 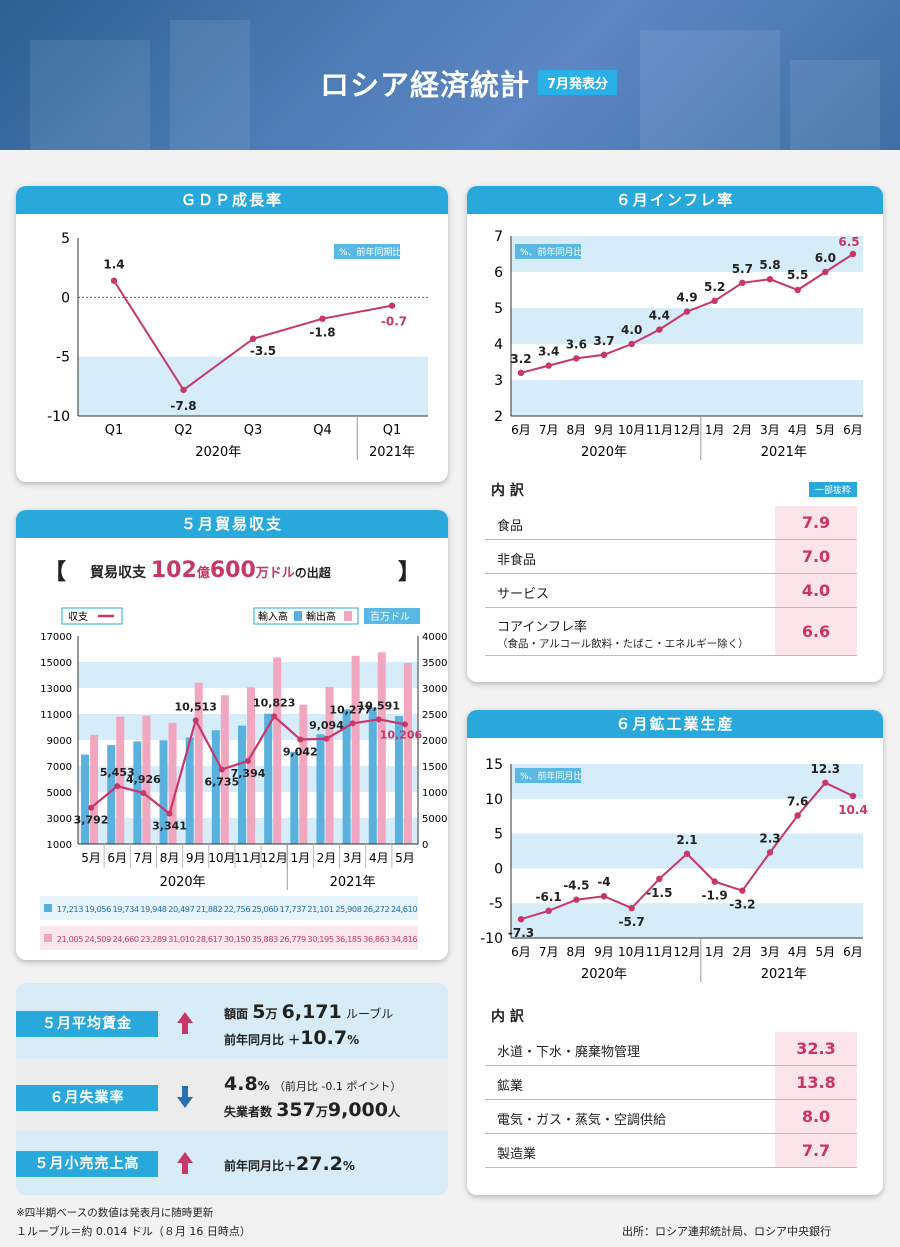 I want to click on y-left-tick-label: 13000, so click(x=56, y=689).